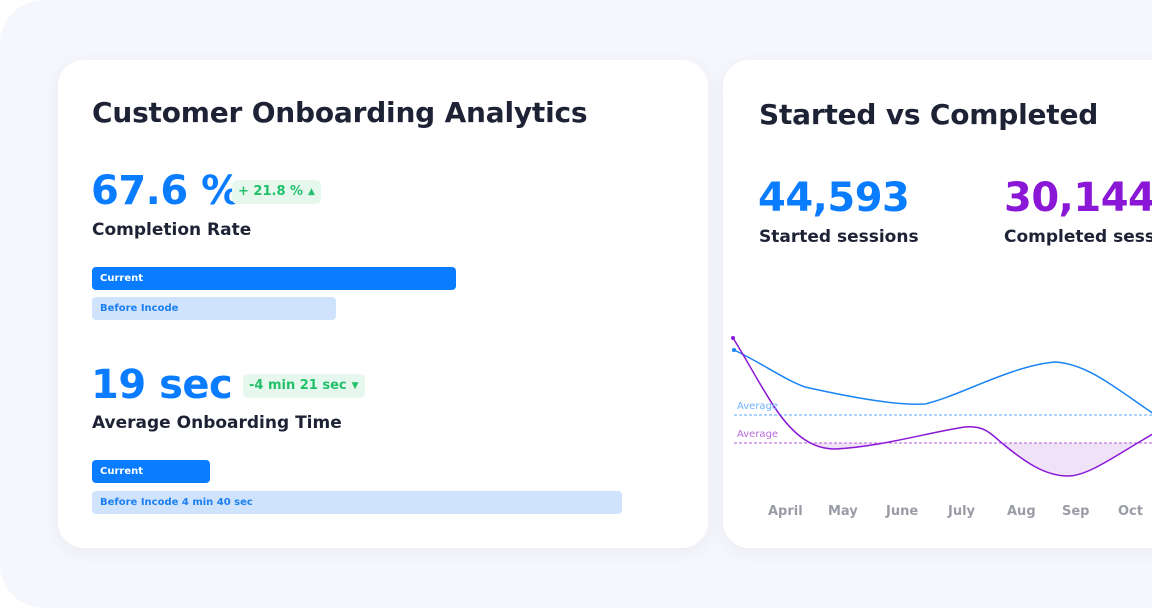 This screenshot has width=1152, height=608. I want to click on completion-rate-label: Completion Rate, so click(172, 230).